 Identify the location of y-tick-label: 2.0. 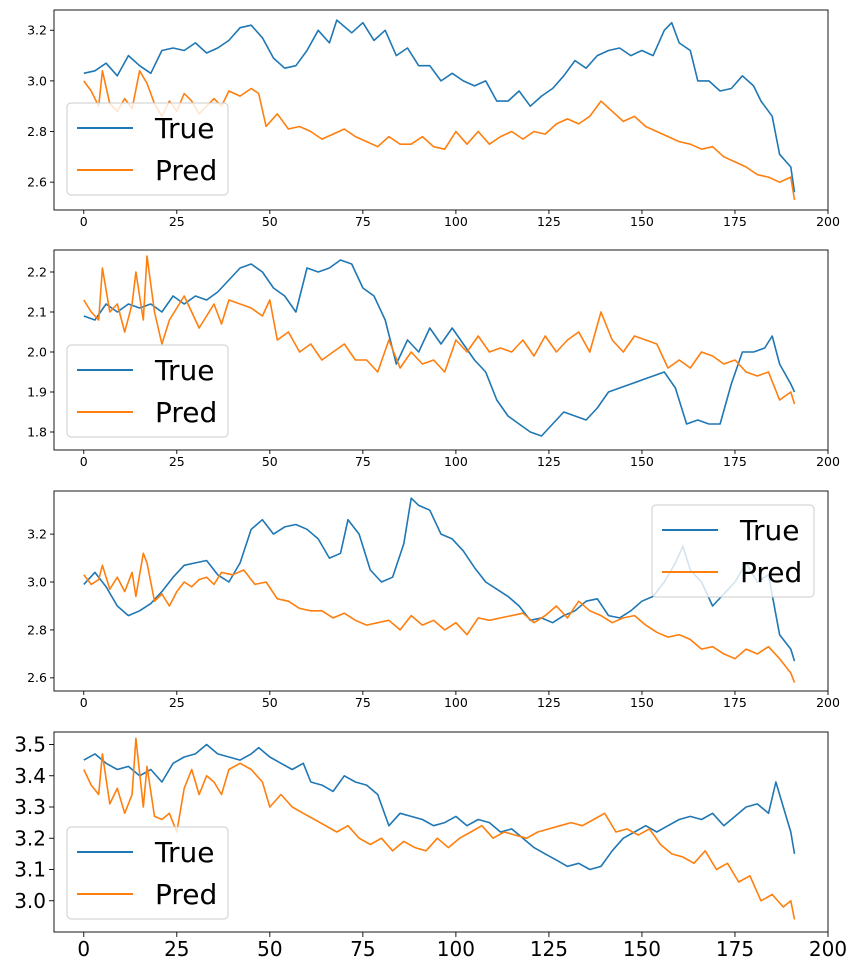
(37, 351).